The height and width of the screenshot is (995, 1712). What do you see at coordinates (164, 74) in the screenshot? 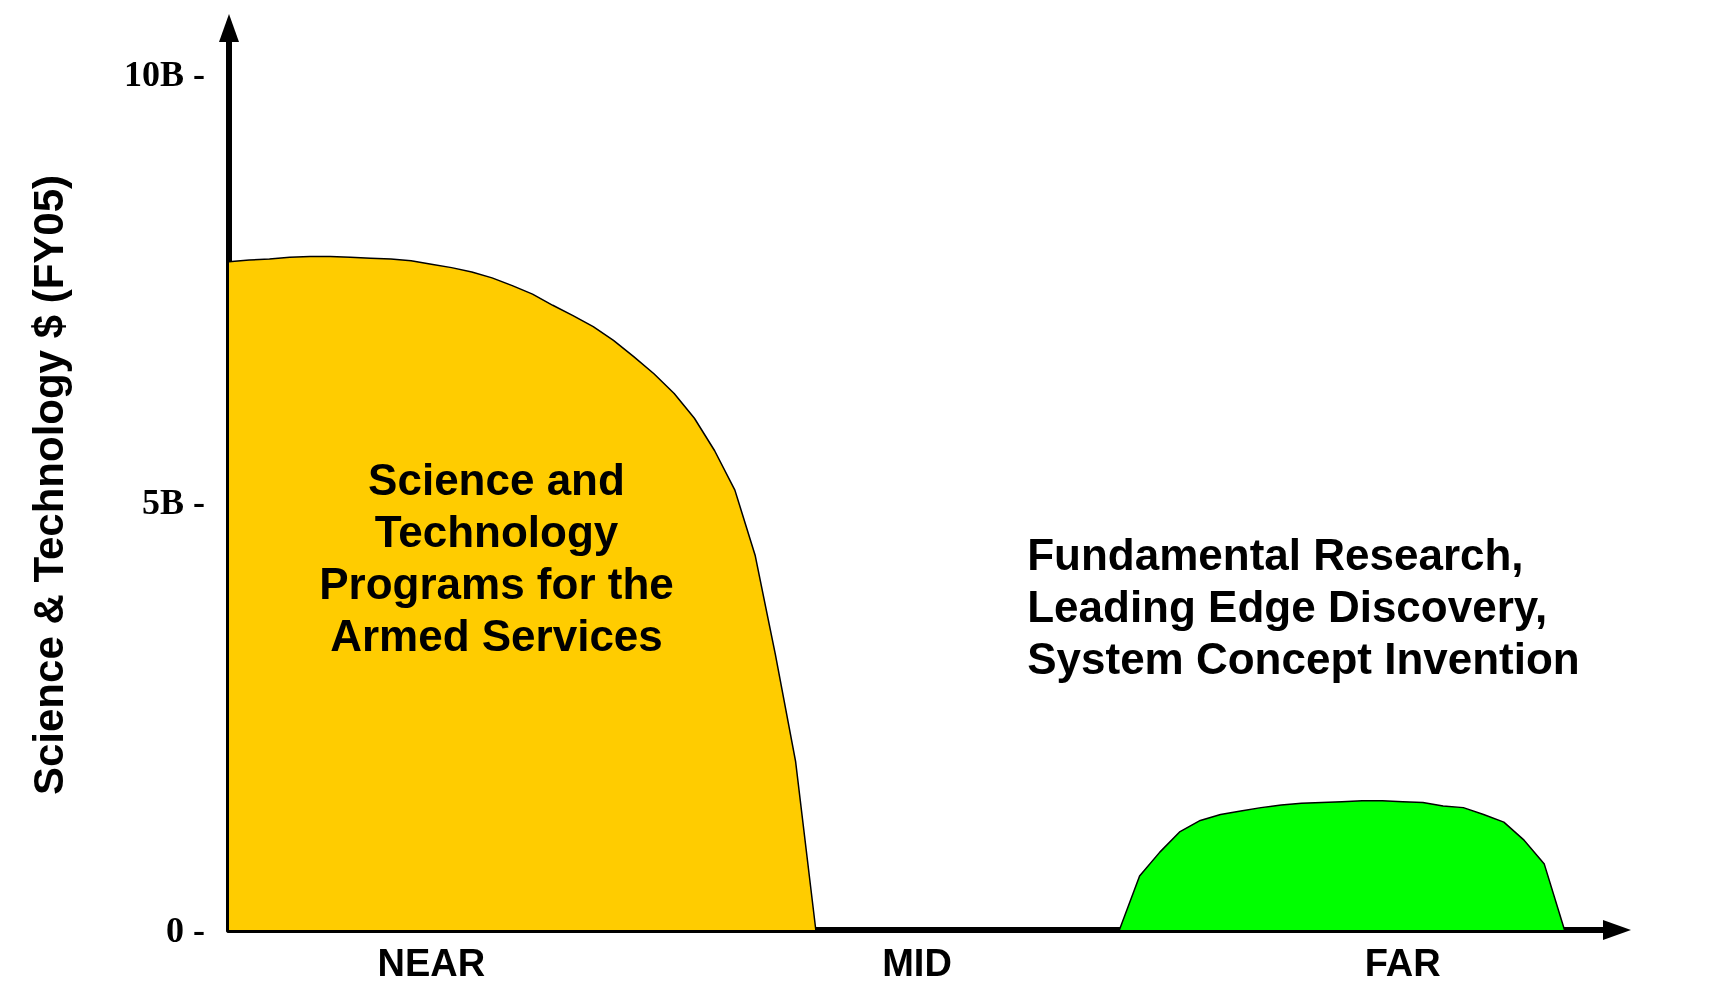
I see `y-tick-label: 10B -` at bounding box center [164, 74].